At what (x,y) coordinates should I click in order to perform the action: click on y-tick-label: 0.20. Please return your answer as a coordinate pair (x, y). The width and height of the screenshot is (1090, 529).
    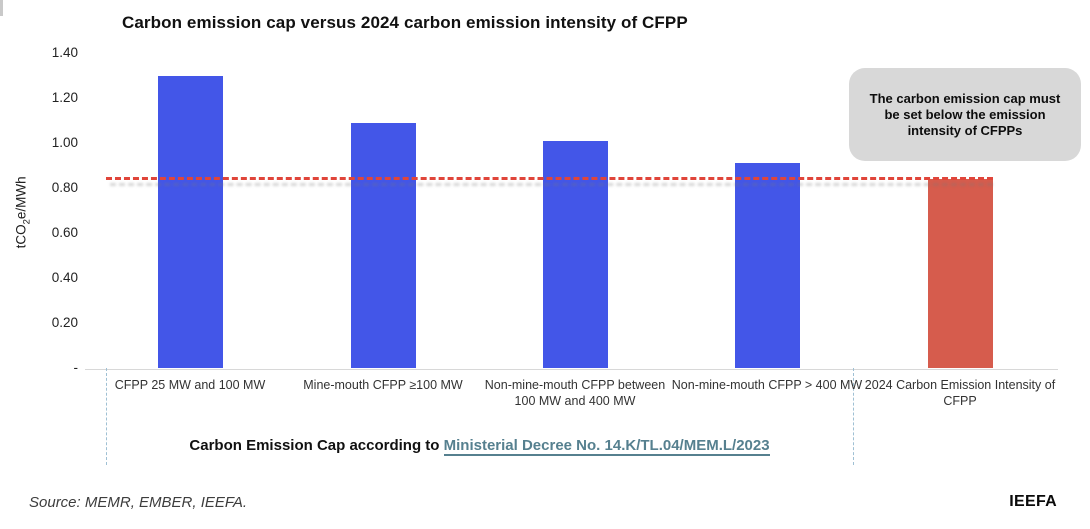
    Looking at the image, I should click on (64, 322).